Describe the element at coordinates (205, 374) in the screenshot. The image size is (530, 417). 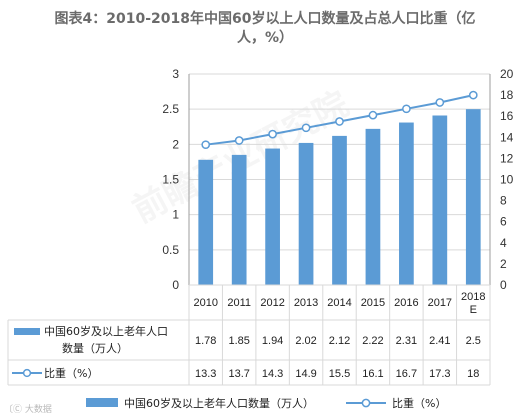
I see `table-cell: 13.3` at that location.